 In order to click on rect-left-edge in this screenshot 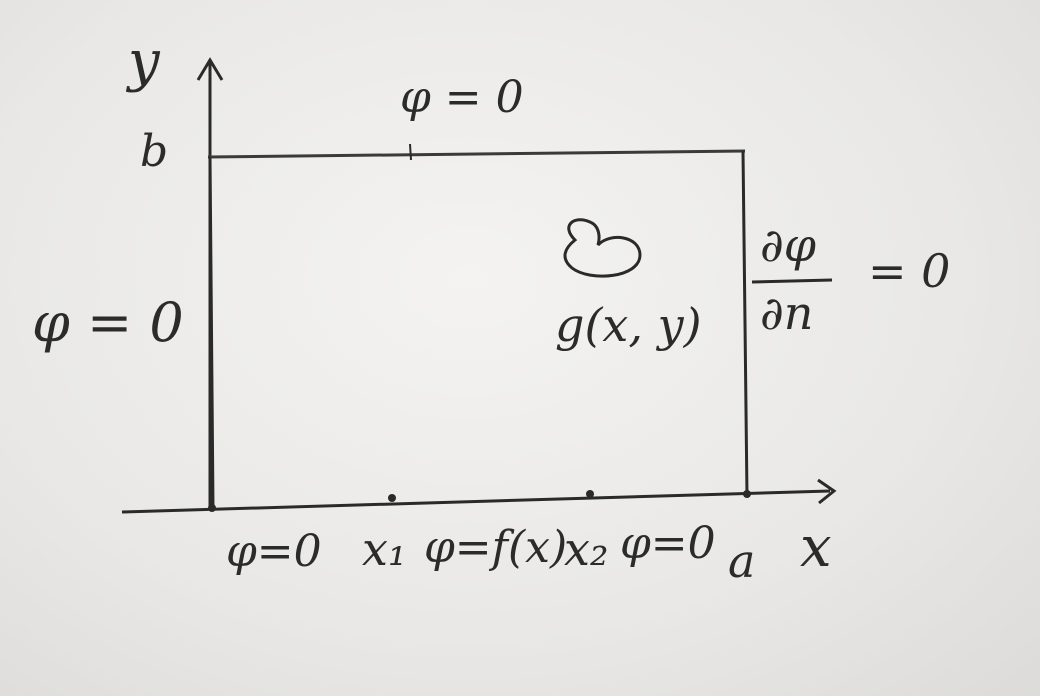, I will do `click(211, 332)`.